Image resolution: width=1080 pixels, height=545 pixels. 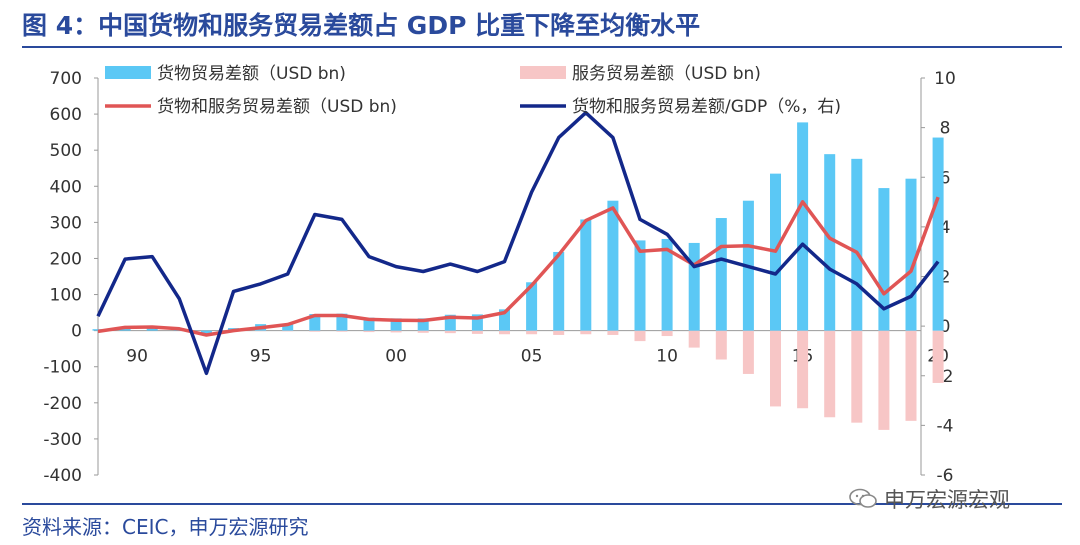 What do you see at coordinates (62, 404) in the screenshot?
I see `left-tick-label: -200` at bounding box center [62, 404].